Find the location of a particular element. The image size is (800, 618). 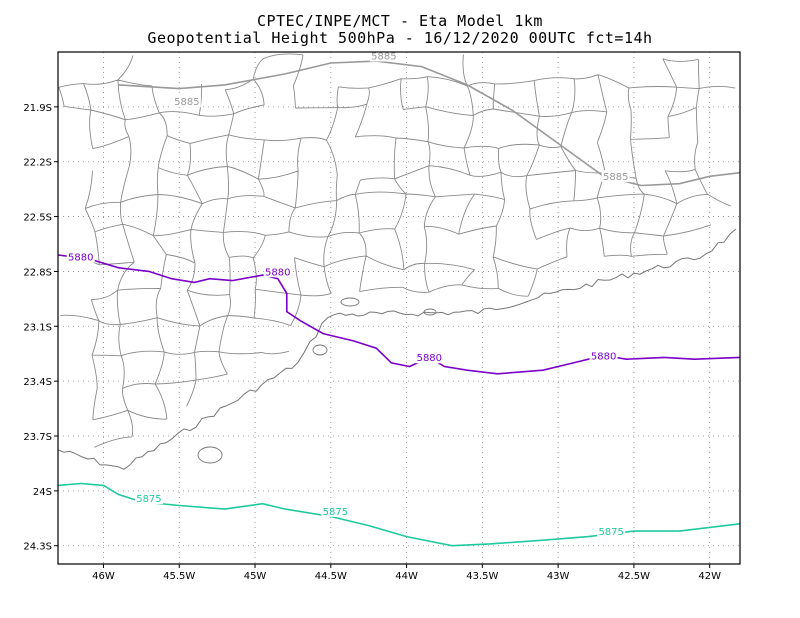

lon-tick-label: 45.5W is located at coordinates (179, 576).